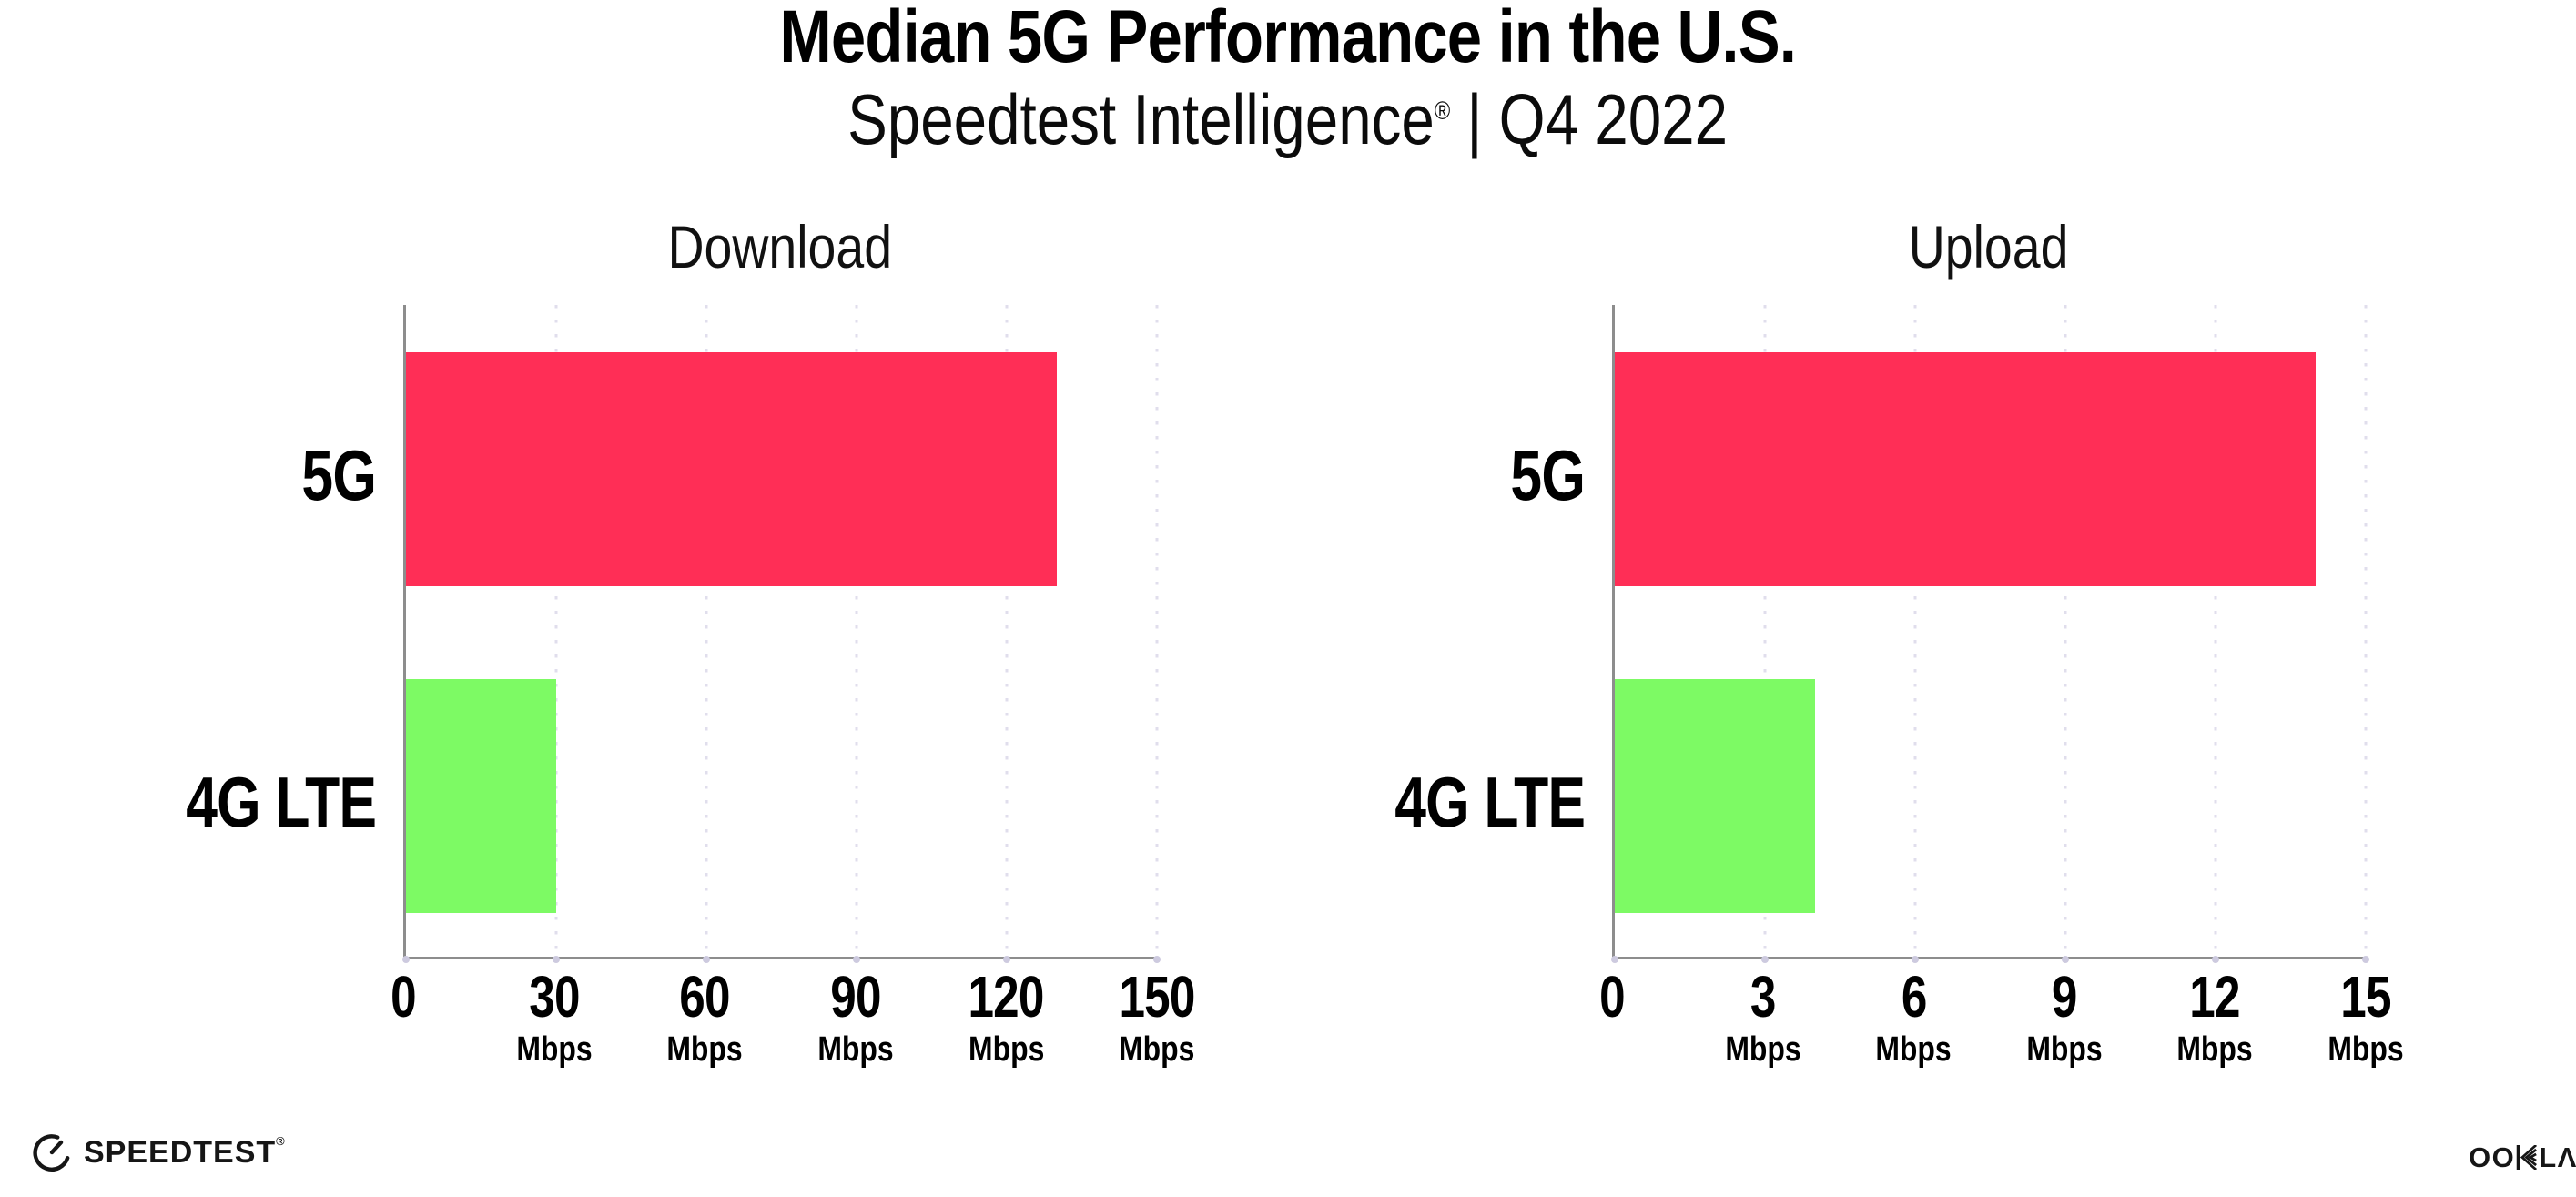 The image size is (2576, 1197). Describe the element at coordinates (2492, 1157) in the screenshot. I see `ookla-oo: OO` at that location.